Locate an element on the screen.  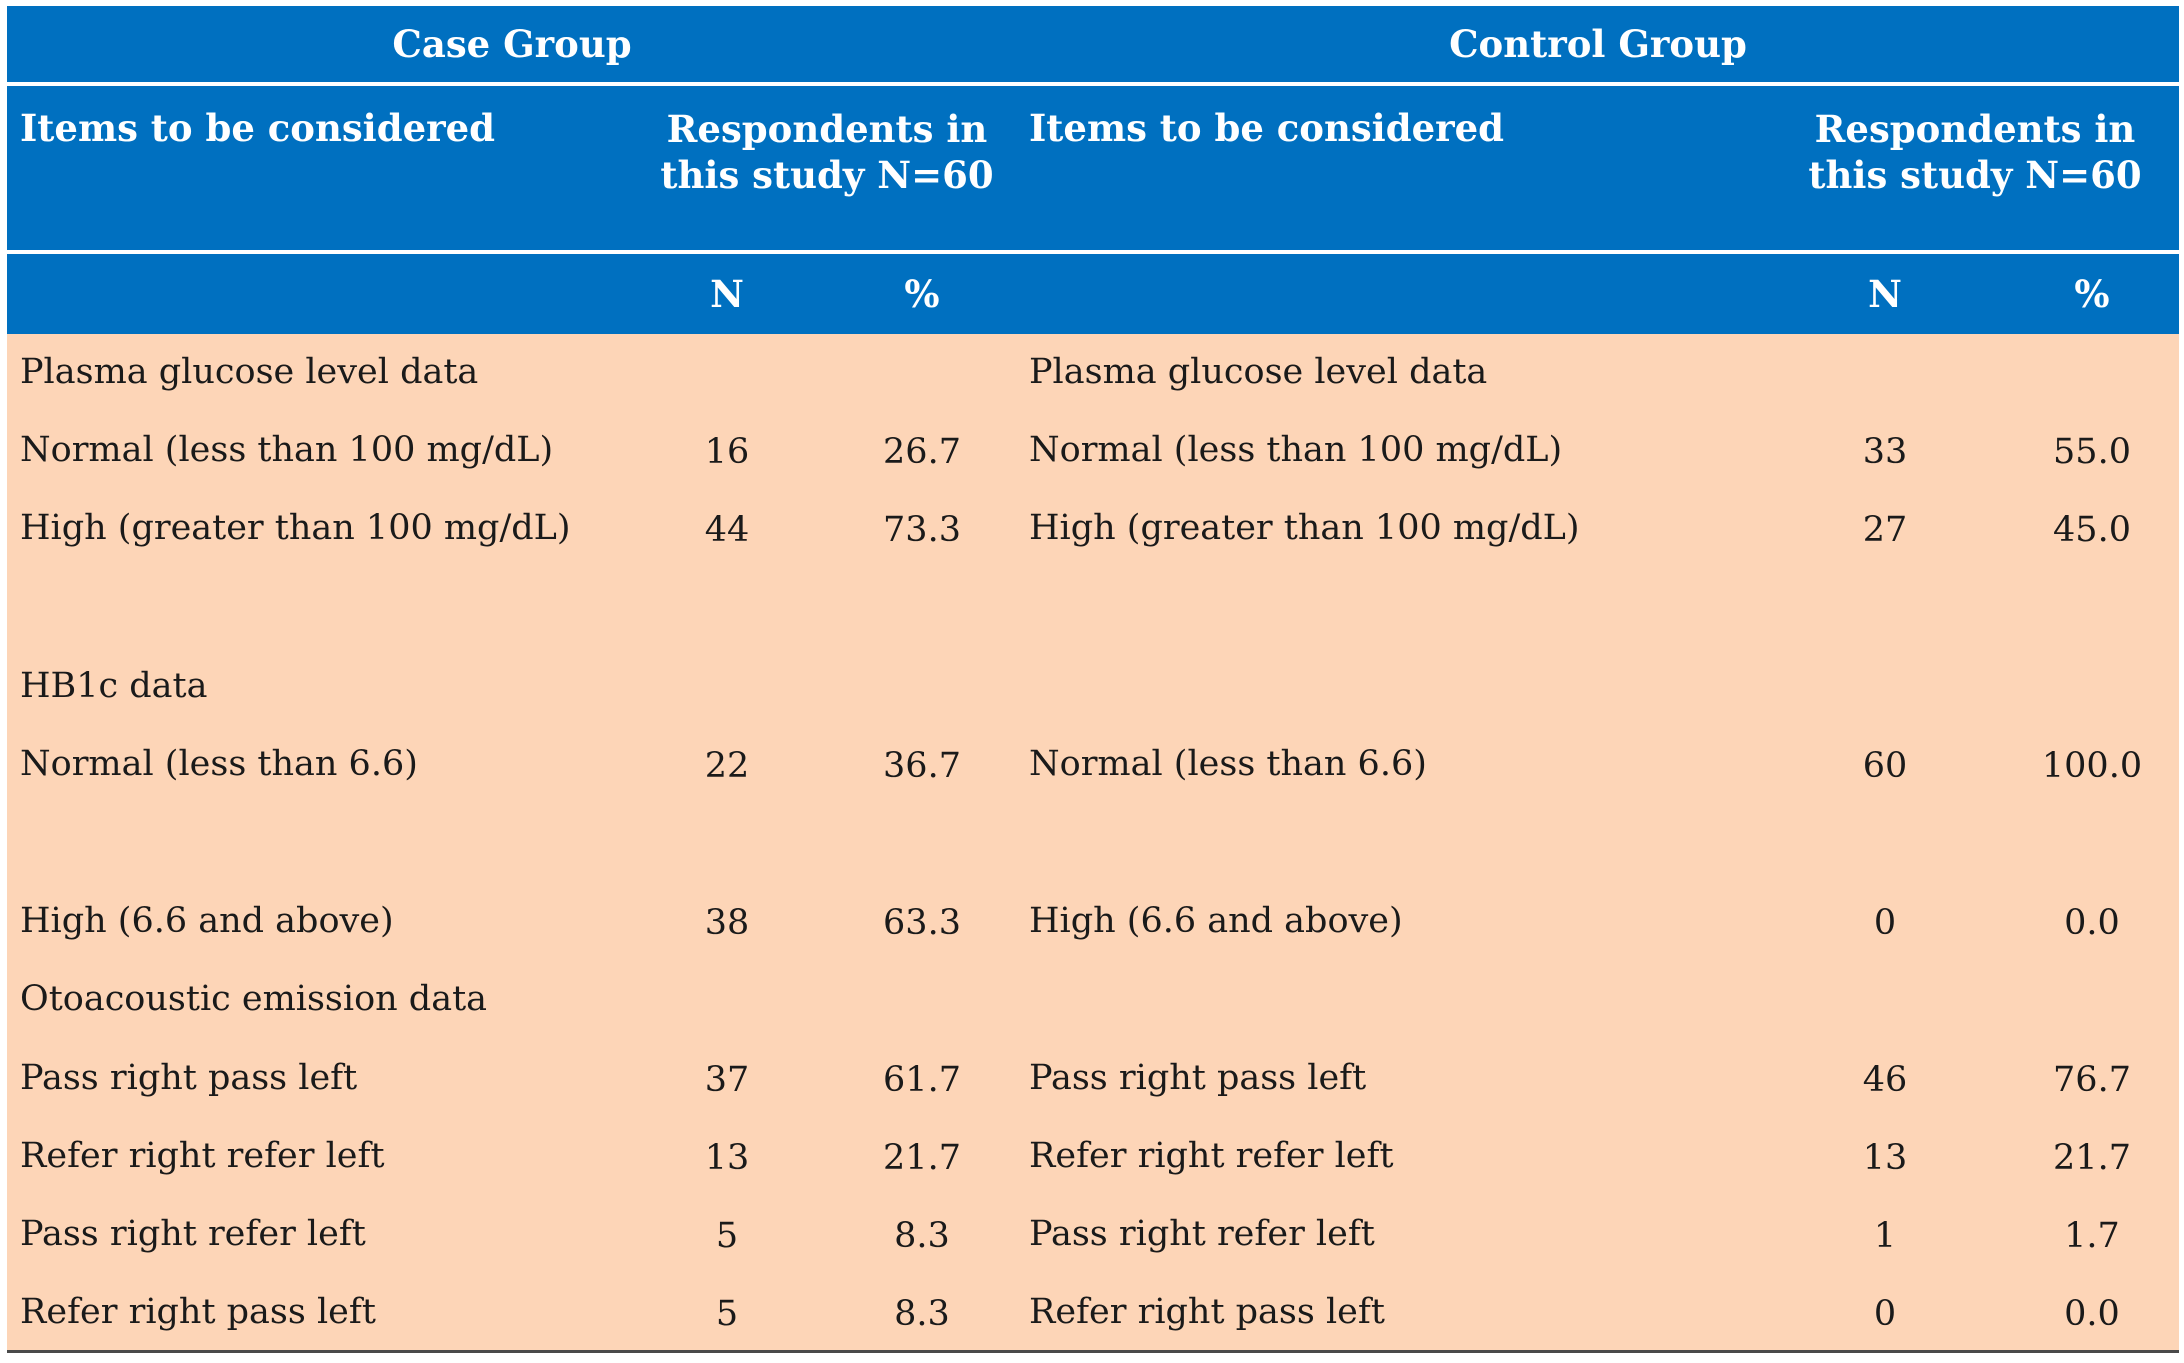
row-pct-case: 26.7 is located at coordinates (922, 452).